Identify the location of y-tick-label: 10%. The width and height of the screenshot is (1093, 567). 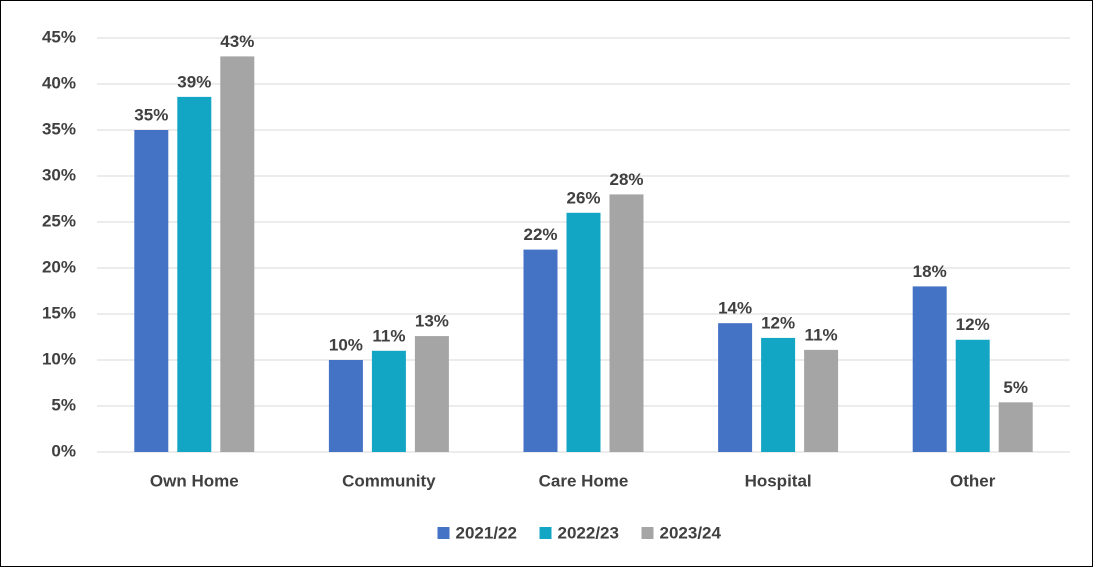
(59, 358).